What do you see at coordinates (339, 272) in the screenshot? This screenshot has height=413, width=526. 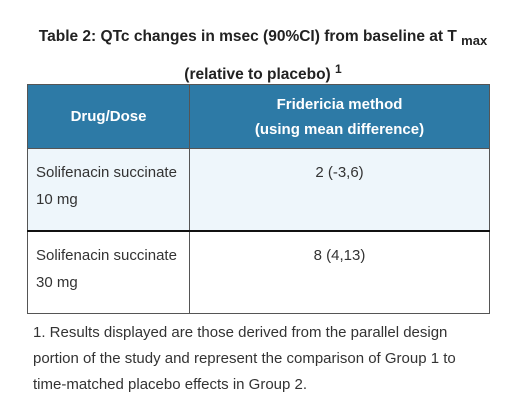 I see `cell: 8 (4,13)` at bounding box center [339, 272].